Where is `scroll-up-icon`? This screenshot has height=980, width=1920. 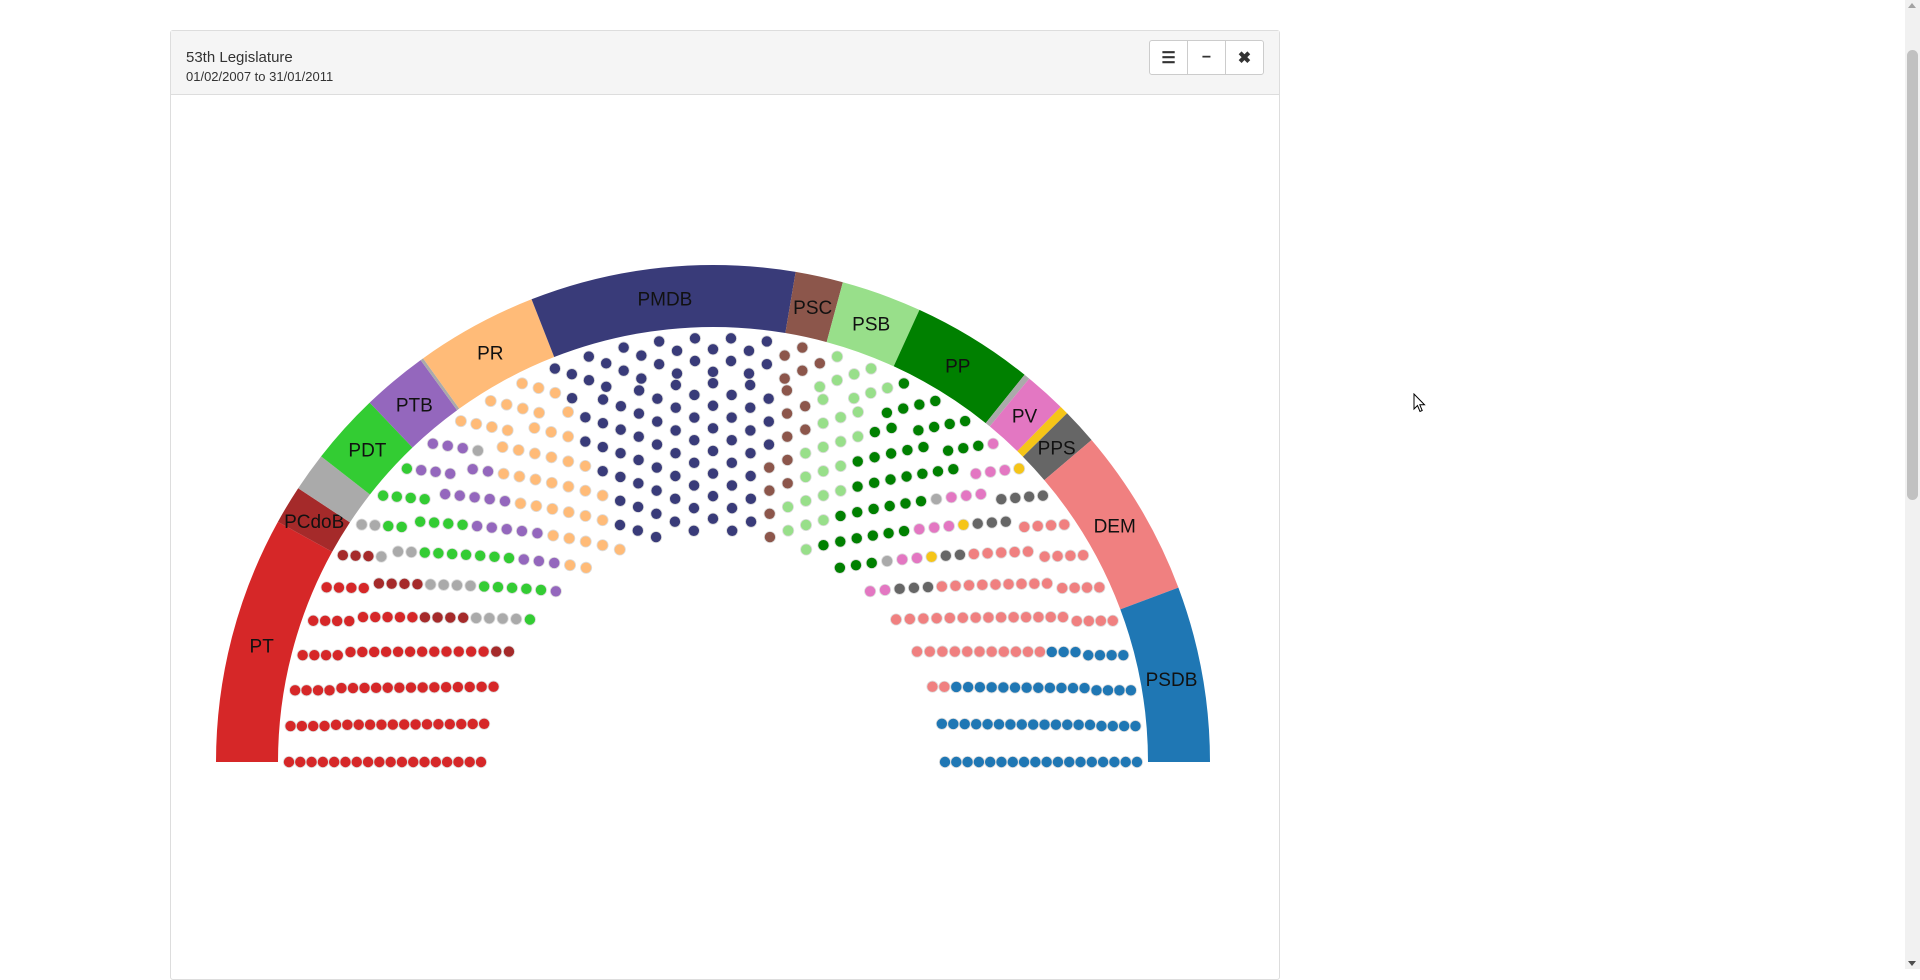
scroll-up-icon is located at coordinates (1912, 5).